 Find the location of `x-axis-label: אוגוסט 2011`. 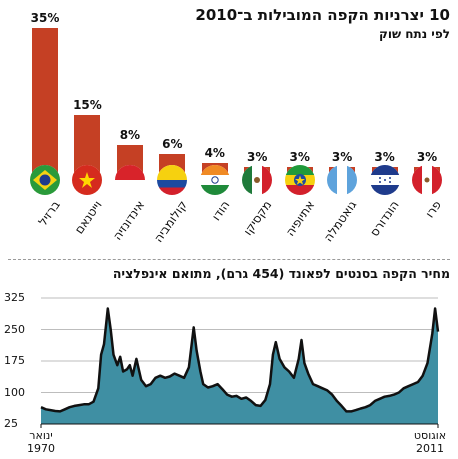

x-axis-label: אוגוסט 2011 is located at coordinates (429, 442).